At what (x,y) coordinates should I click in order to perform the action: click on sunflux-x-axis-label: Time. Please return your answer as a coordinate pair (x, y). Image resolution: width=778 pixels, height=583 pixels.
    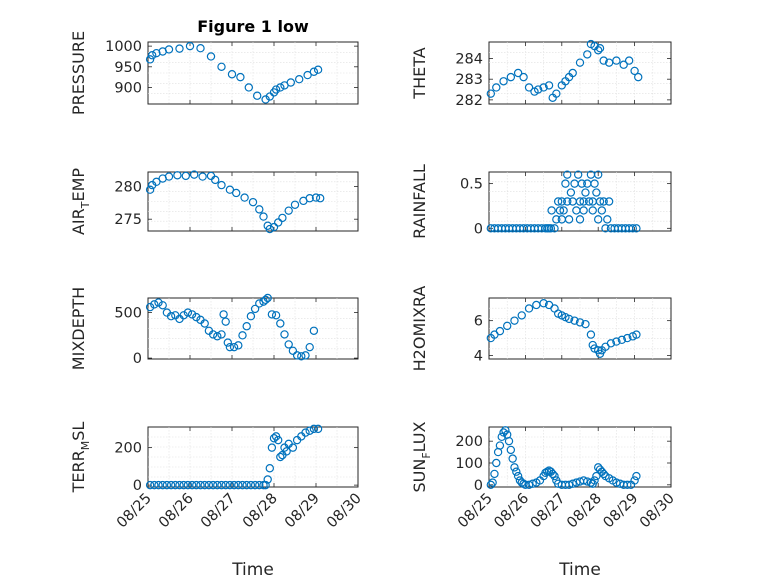
    Looking at the image, I should click on (579, 570).